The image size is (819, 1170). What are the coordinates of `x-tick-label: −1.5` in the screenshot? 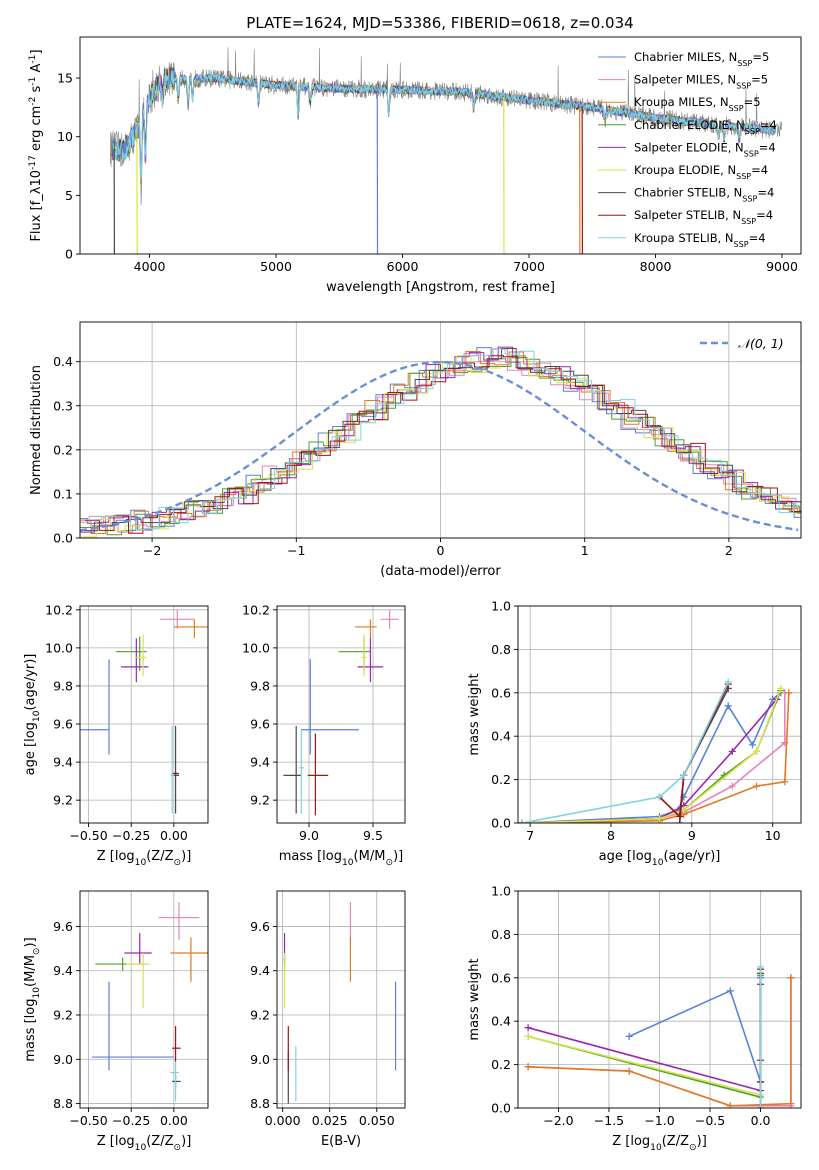 It's located at (609, 1120).